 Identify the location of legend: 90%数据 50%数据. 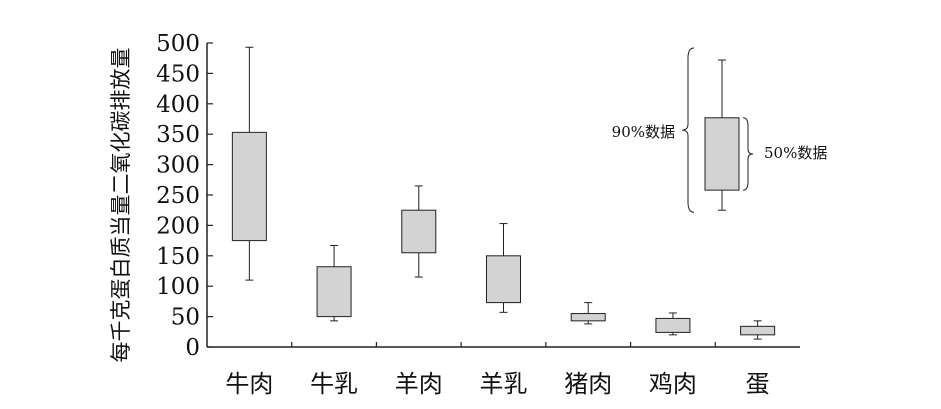
(719, 130).